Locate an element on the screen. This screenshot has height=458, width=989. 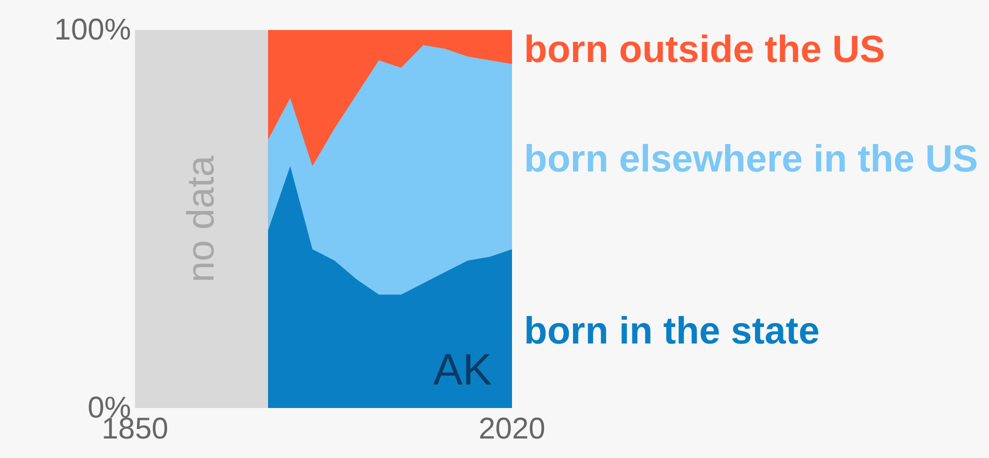
series-label: born elsewhere in the US is located at coordinates (751, 159).